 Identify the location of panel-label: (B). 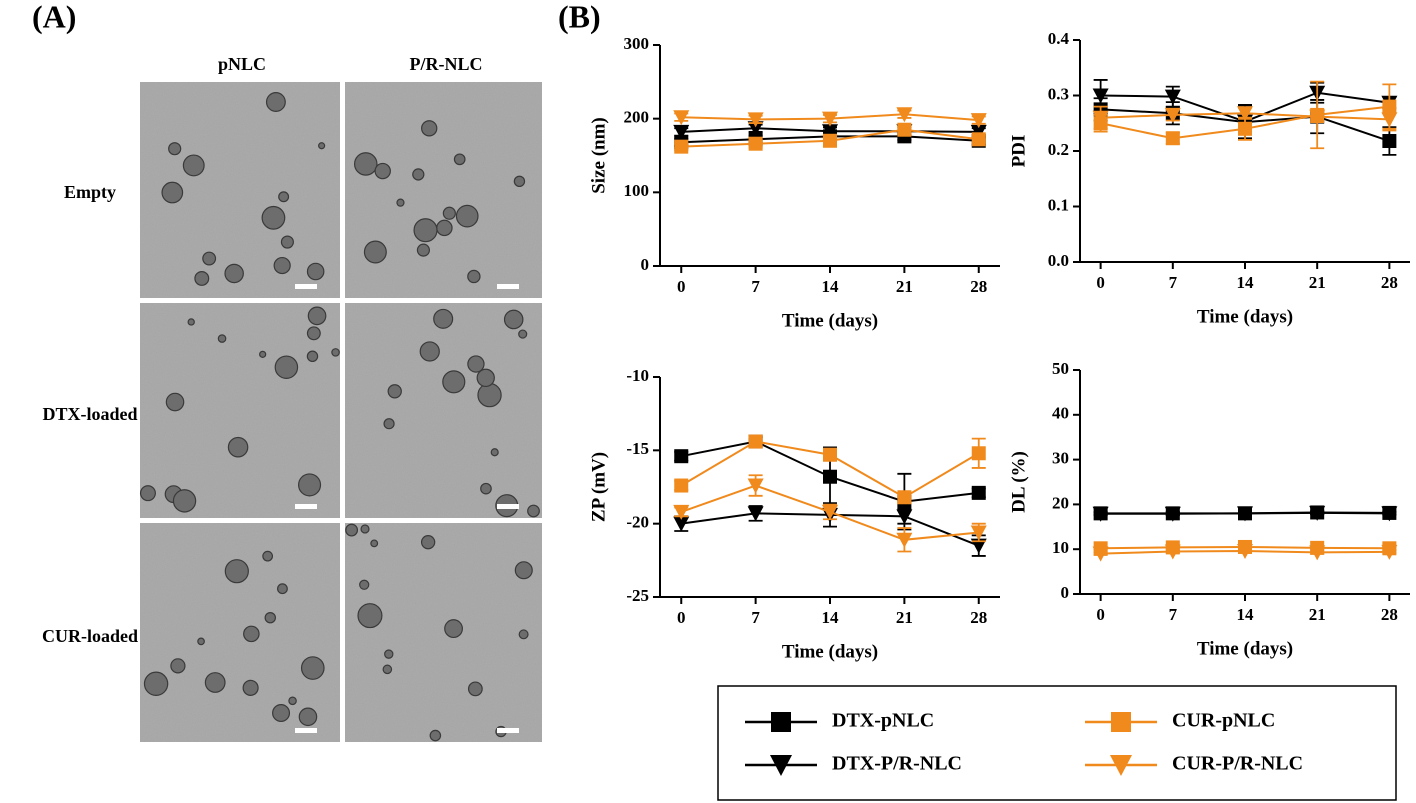
(579, 17).